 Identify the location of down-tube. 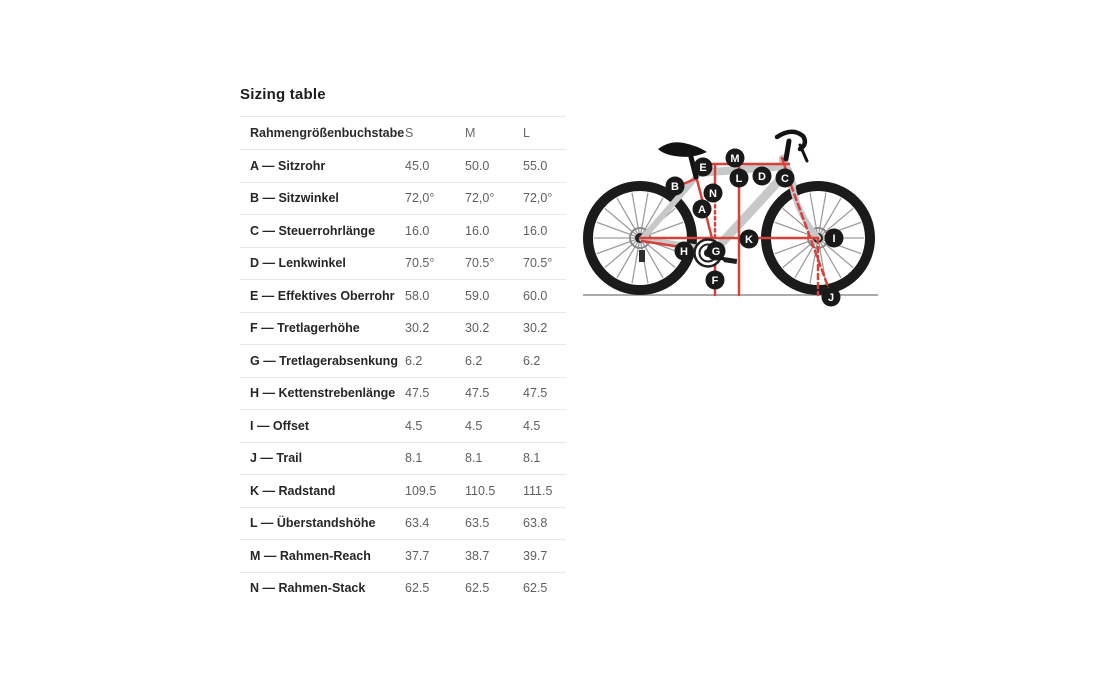
(752, 210).